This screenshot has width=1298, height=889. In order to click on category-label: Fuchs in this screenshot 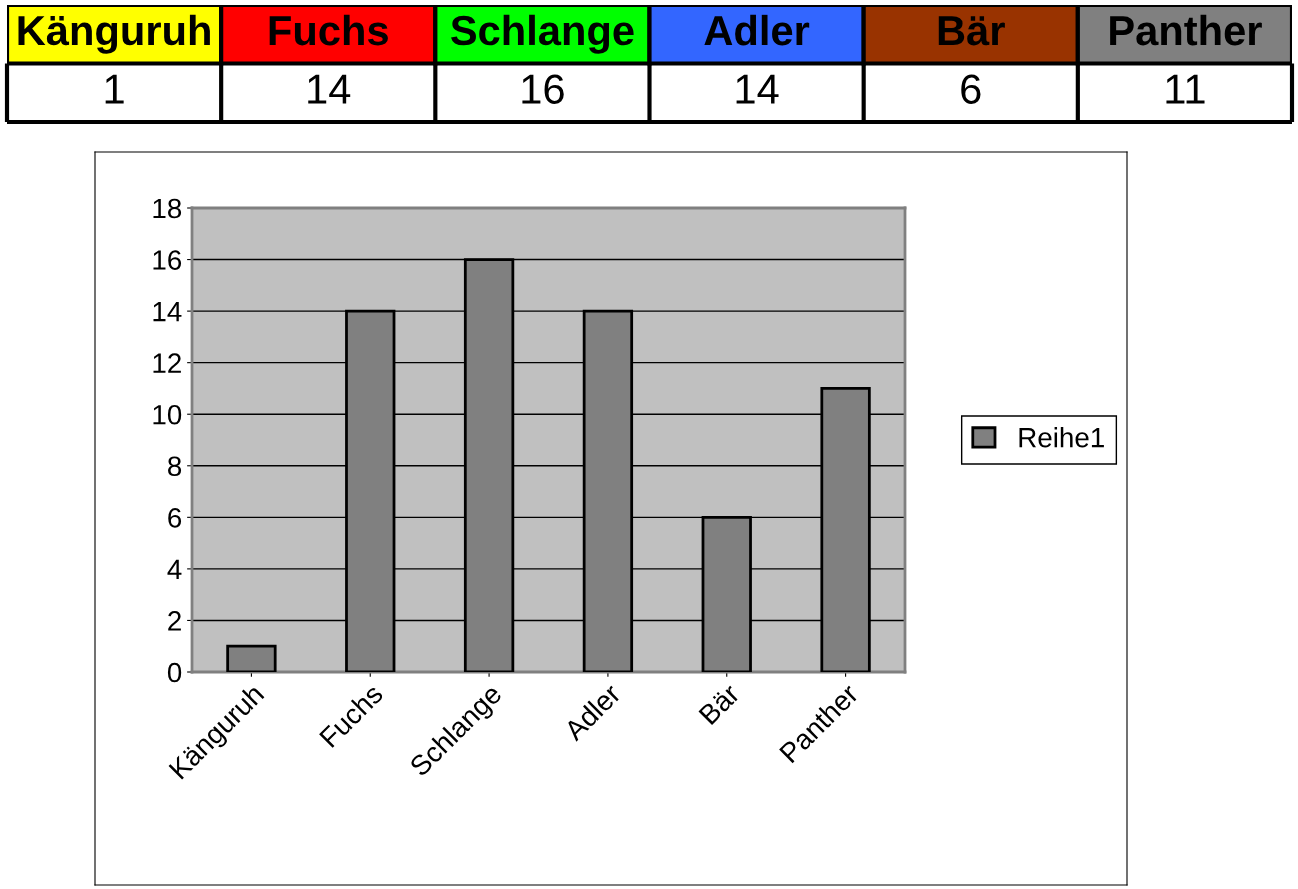, I will do `click(328, 30)`.